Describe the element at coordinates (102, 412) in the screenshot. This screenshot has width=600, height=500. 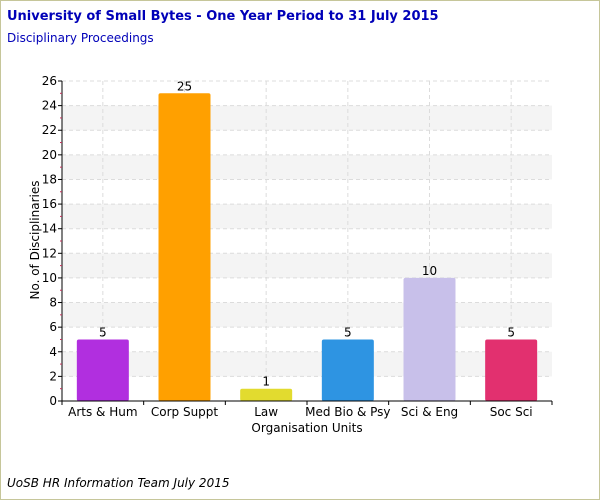
I see `x-tick-label: Arts & Hum` at that location.